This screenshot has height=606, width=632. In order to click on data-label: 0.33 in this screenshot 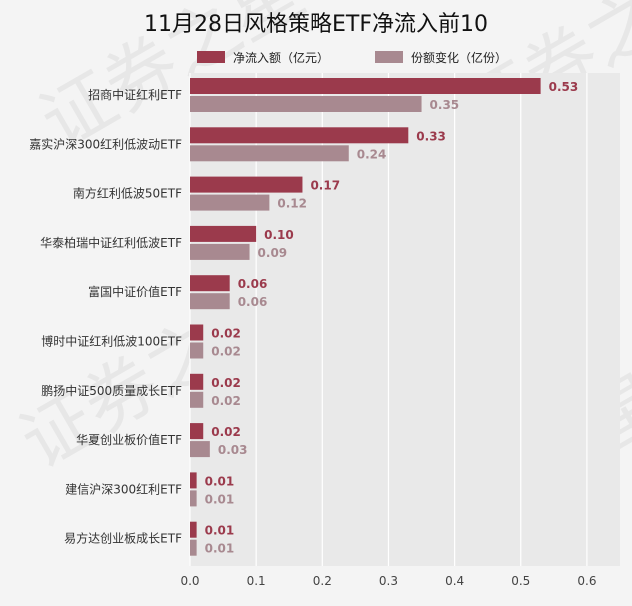, I will do `click(431, 136)`.